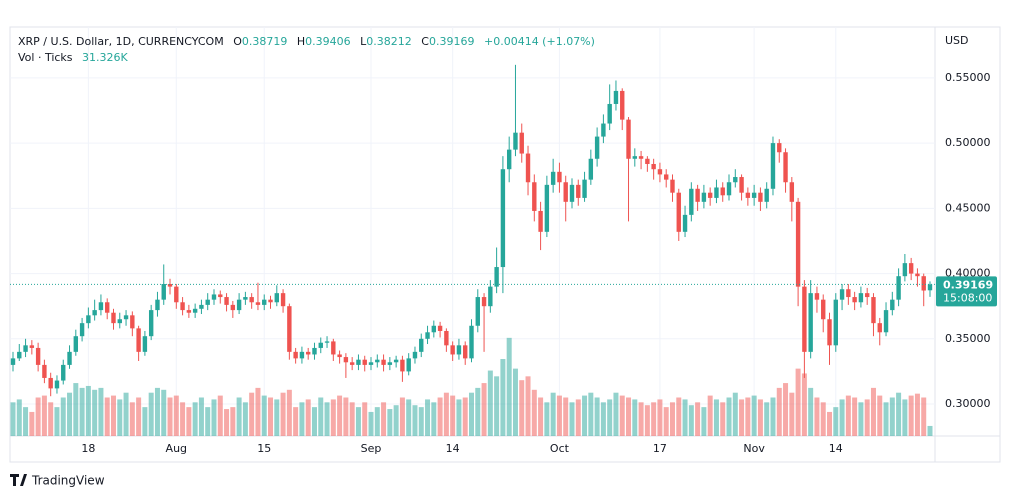 The height and width of the screenshot is (498, 1012). Describe the element at coordinates (328, 41) in the screenshot. I see `ohlc-value: 0.39406` at that location.